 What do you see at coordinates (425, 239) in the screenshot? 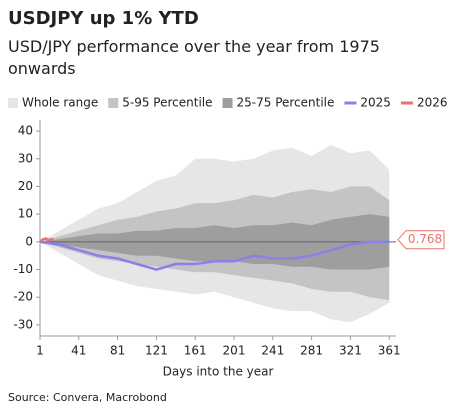
I see `annotation-label: 0.768` at bounding box center [425, 239].